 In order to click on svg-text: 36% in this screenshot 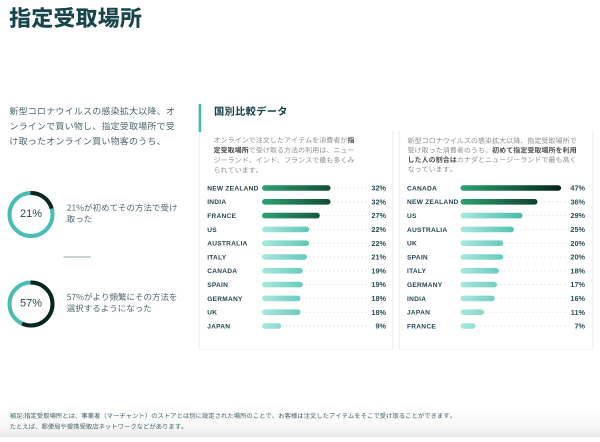, I will do `click(577, 201)`.